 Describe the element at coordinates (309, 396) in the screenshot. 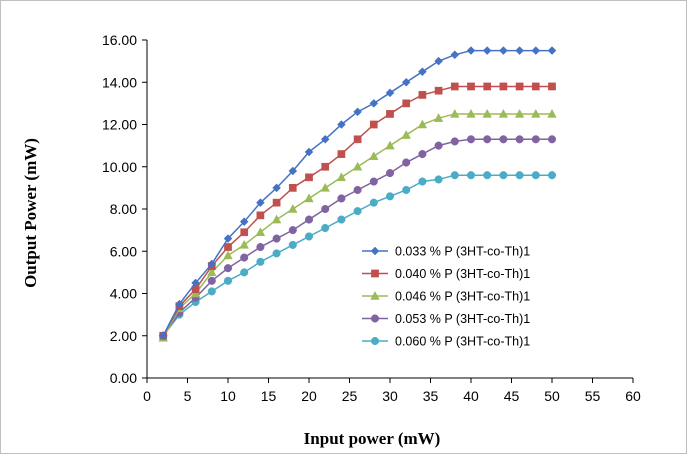

I see `x-tick-label: 20` at that location.